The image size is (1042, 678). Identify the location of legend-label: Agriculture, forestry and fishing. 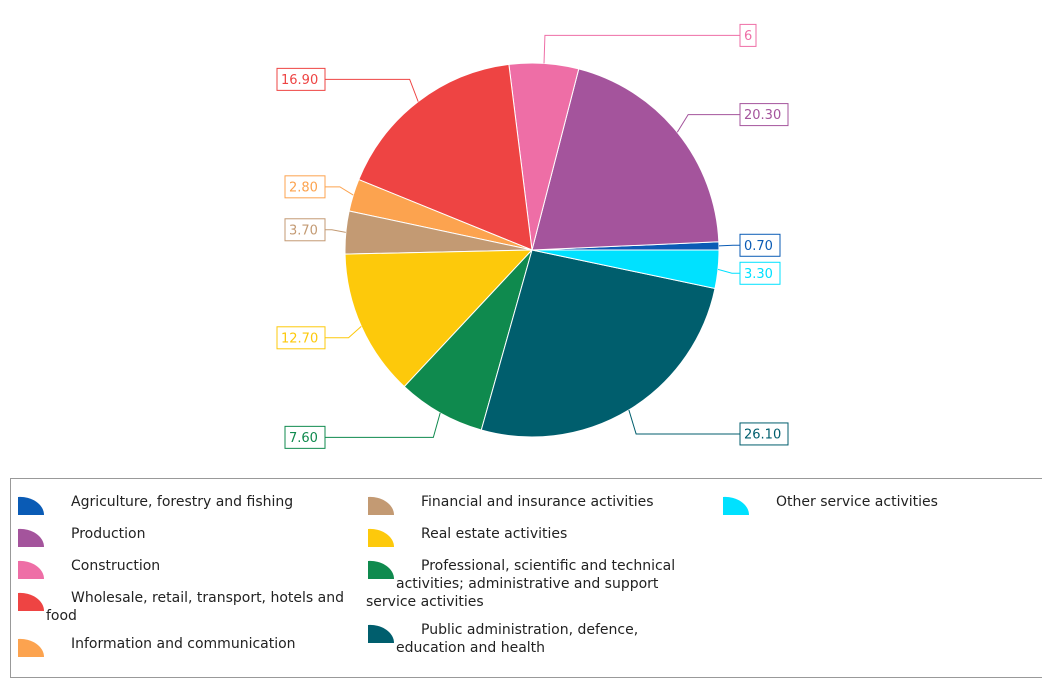
(182, 502).